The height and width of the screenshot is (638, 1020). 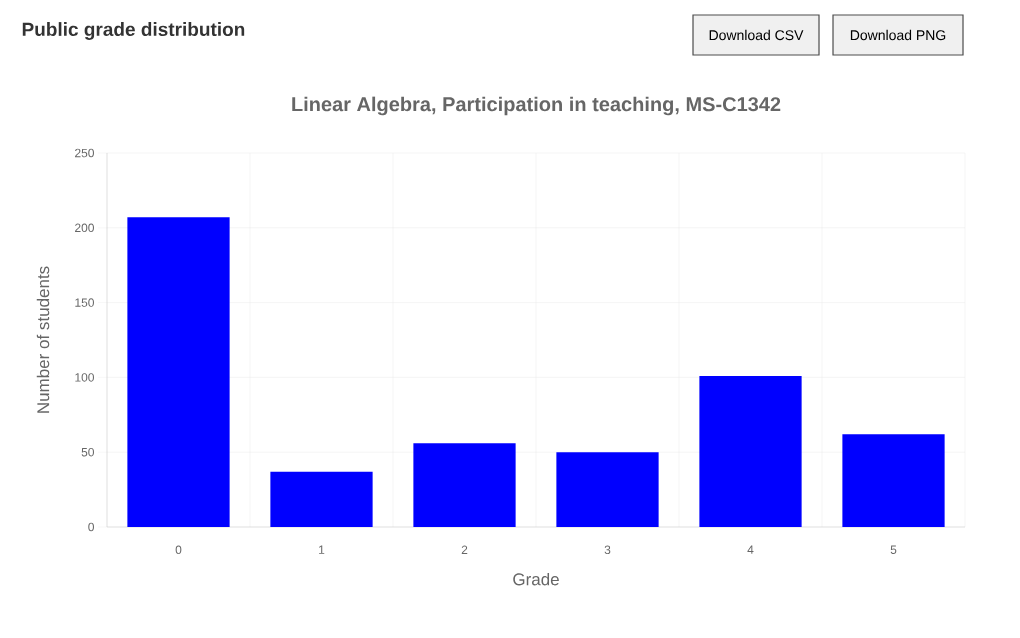 What do you see at coordinates (84, 377) in the screenshot?
I see `y-tick-label: 100` at bounding box center [84, 377].